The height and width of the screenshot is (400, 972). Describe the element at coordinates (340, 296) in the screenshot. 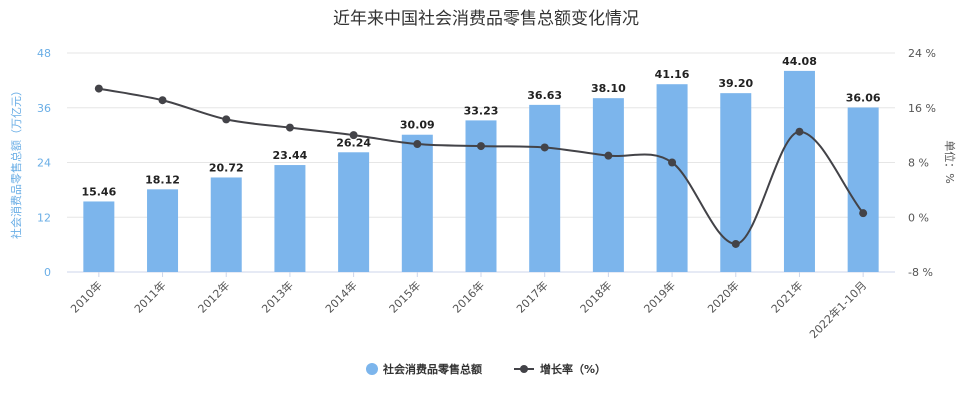

I see `x-tick-label: 2014年` at that location.